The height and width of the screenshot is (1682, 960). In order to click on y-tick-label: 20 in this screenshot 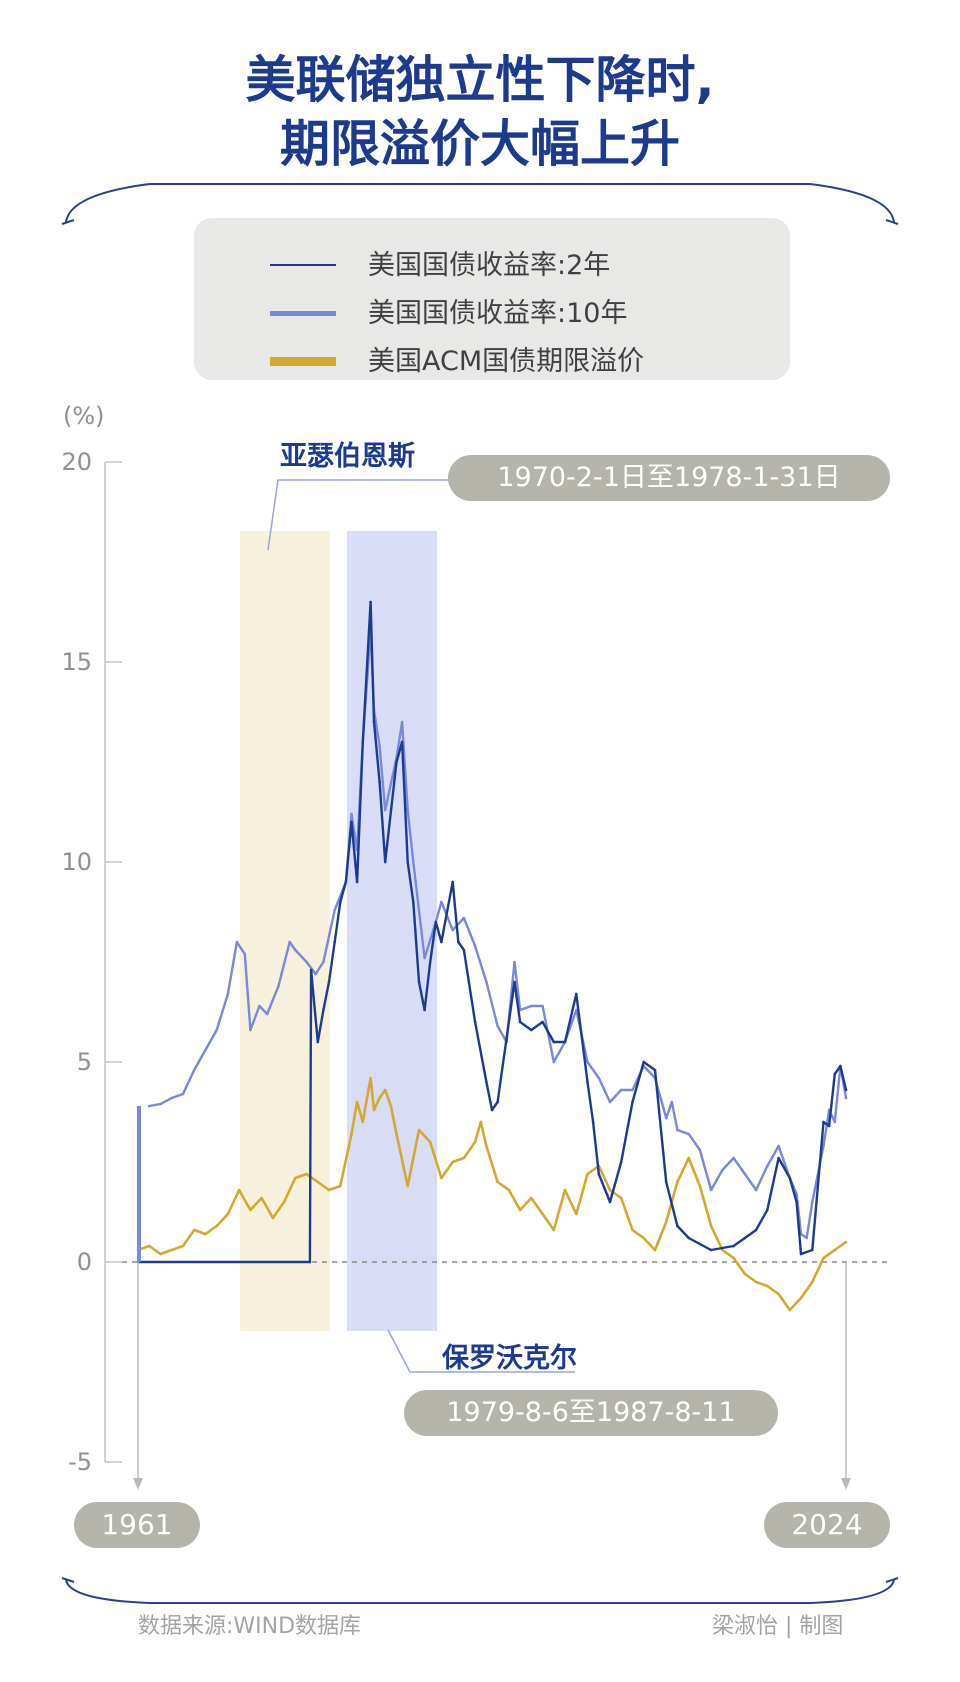, I will do `click(76, 462)`.